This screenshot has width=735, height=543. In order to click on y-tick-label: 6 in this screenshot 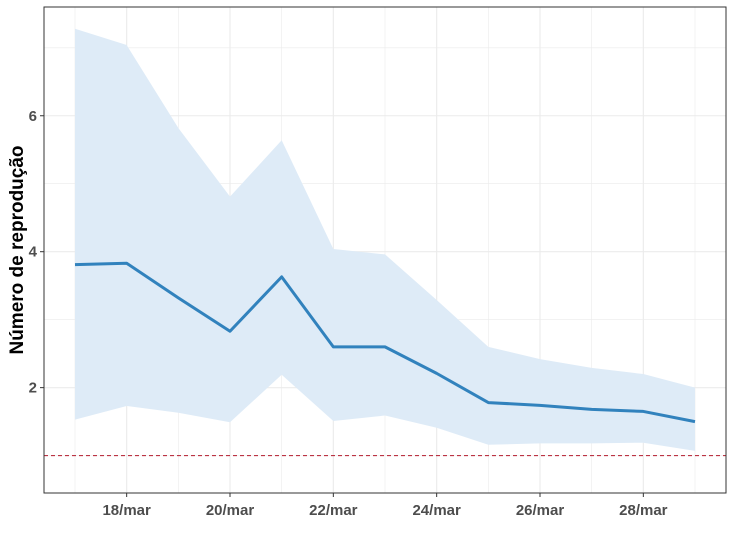, I will do `click(33, 116)`.